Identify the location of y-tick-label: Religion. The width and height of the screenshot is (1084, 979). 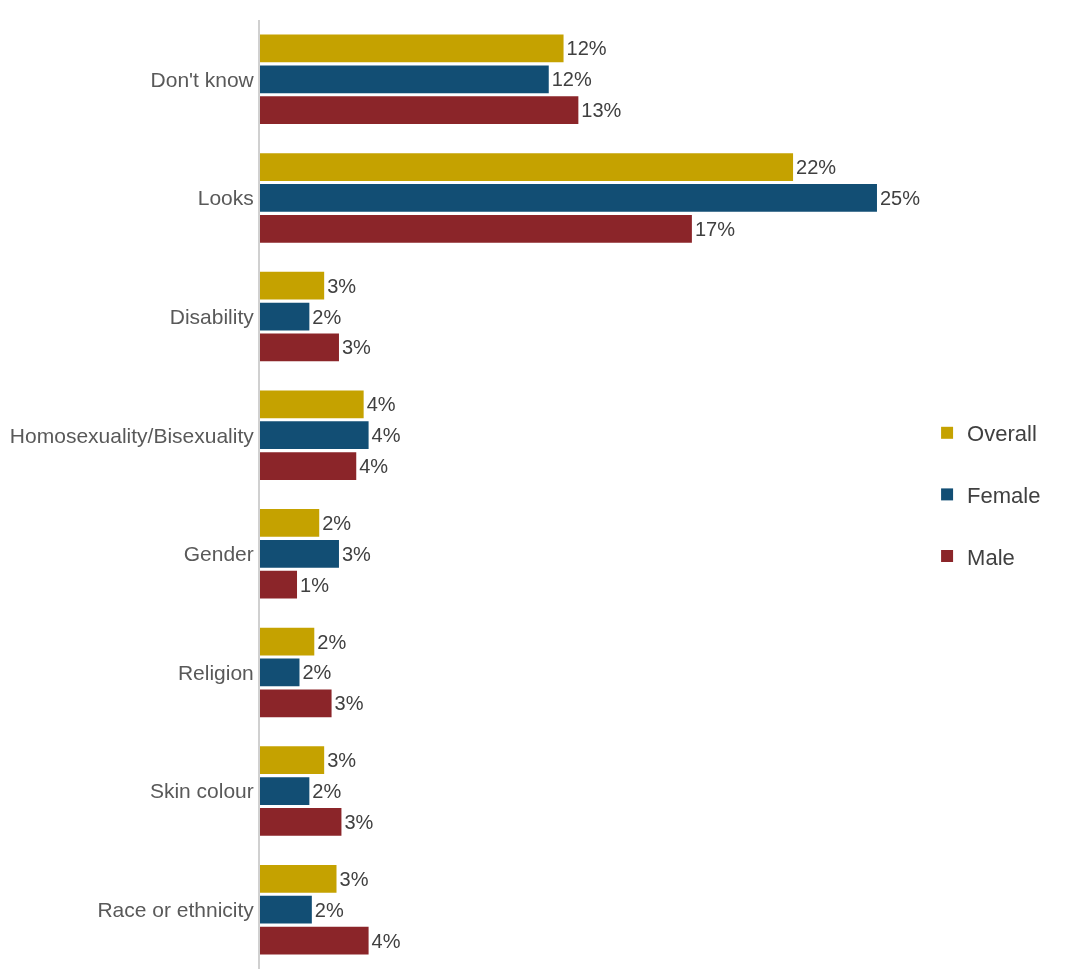
(215, 672).